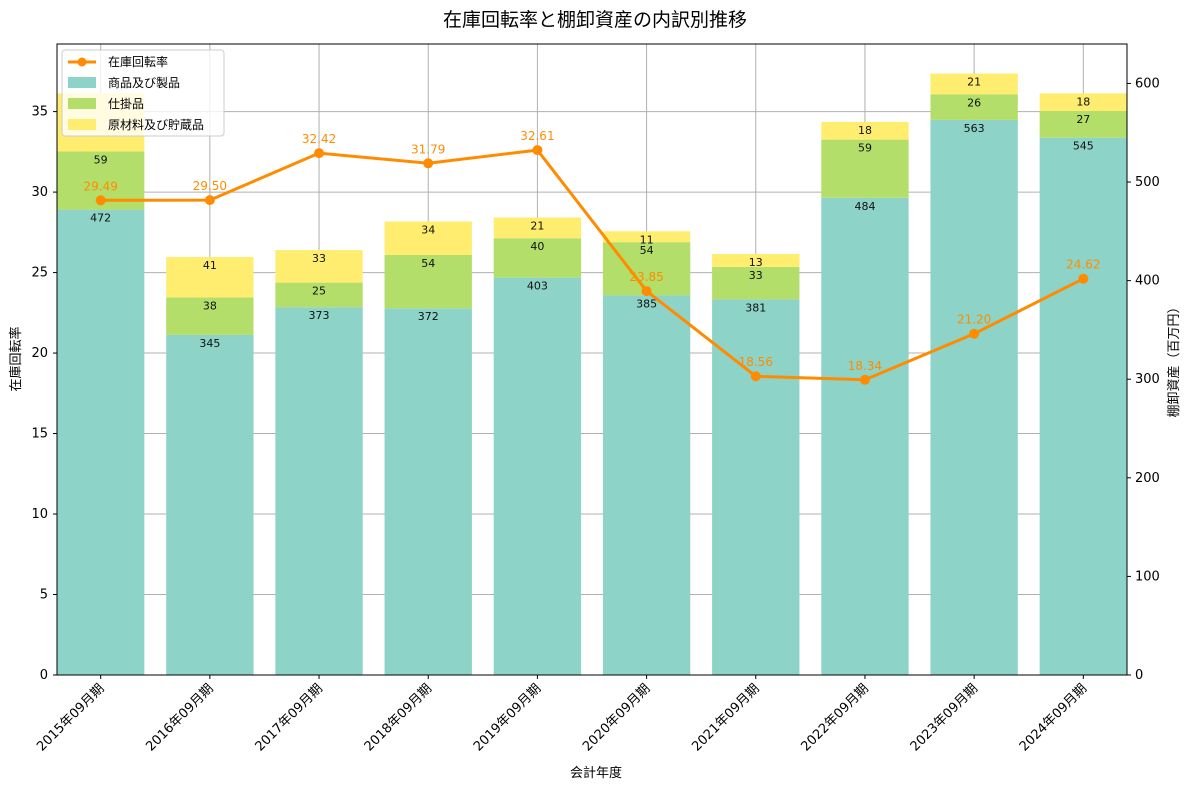  I want to click on x-tick-label: 2017年09月期, so click(289, 717).